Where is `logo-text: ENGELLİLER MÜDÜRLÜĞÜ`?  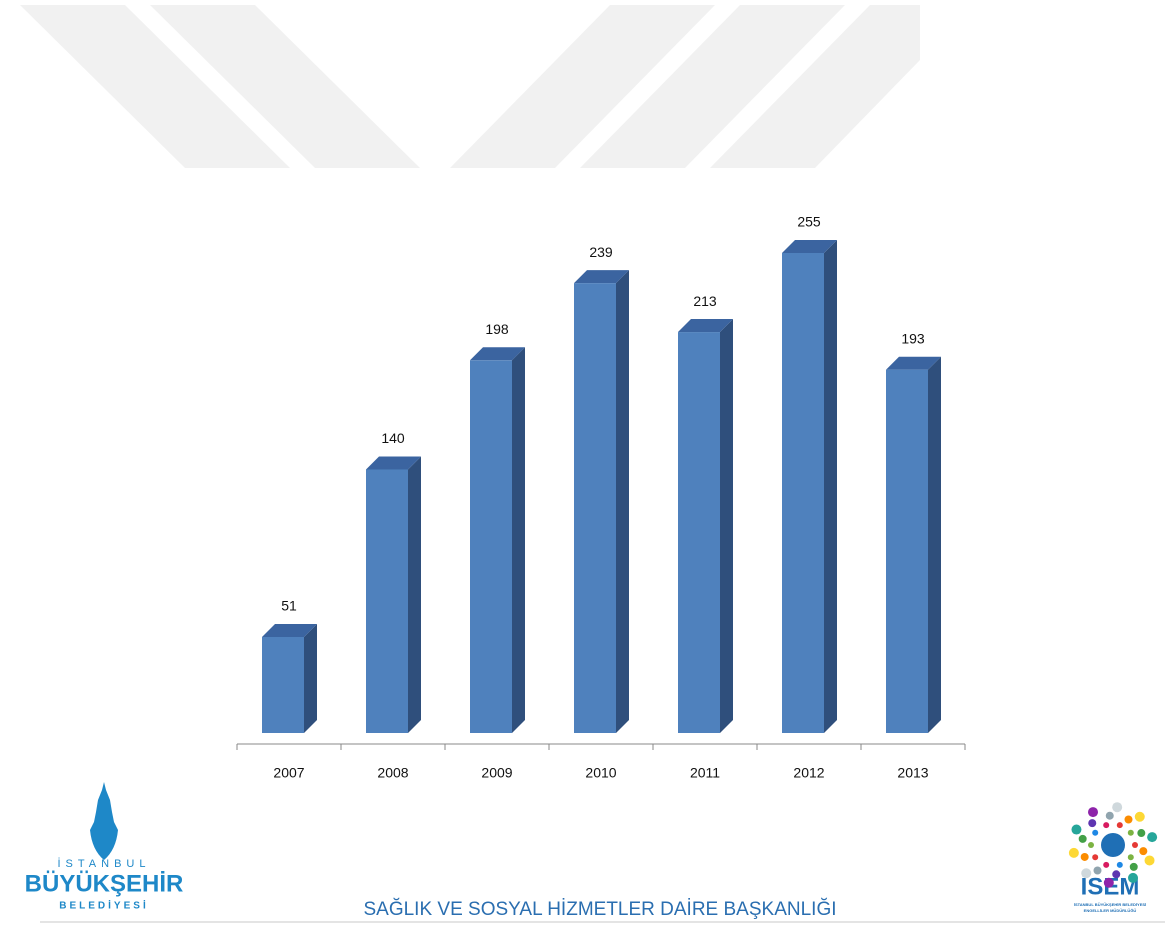
logo-text: ENGELLİLER MÜDÜRLÜĞÜ is located at coordinates (1110, 910).